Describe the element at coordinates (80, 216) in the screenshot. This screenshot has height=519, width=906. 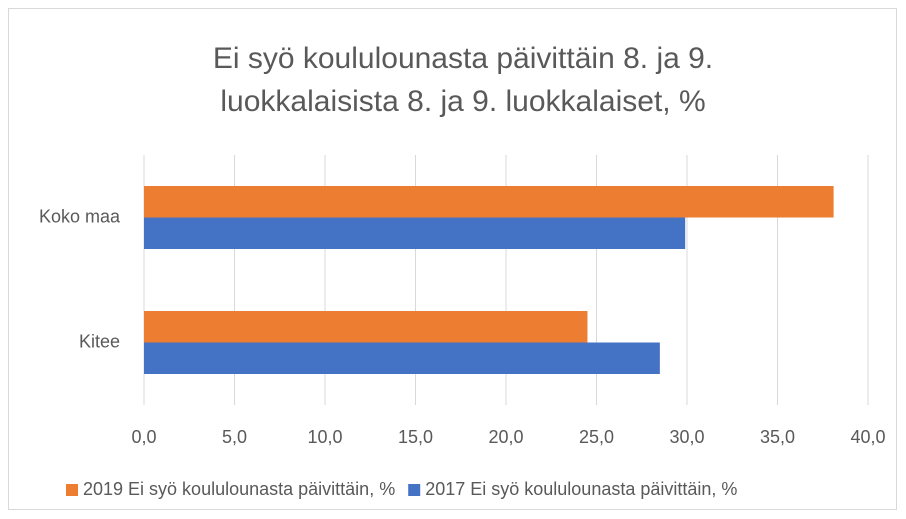
I see `y-tick-label: Koko maa` at that location.